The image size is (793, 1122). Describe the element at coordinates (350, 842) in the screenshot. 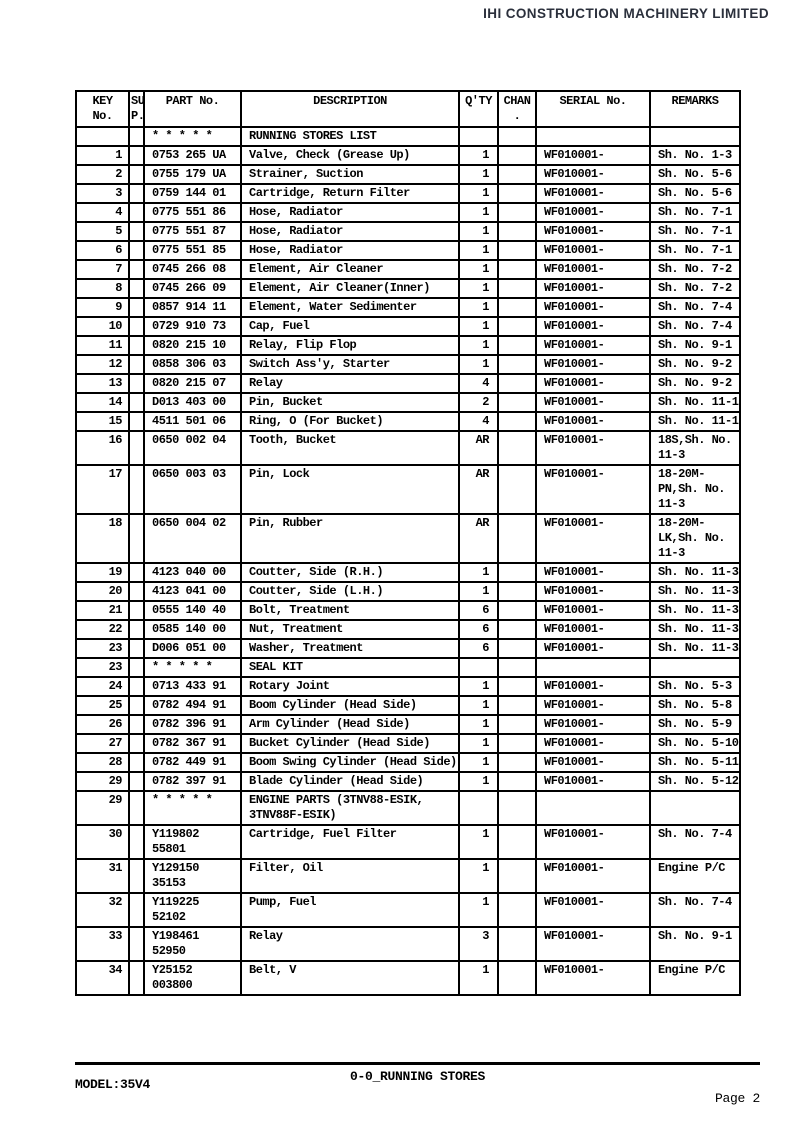

I see `cell-description: Cartridge, Fuel Filter` at that location.